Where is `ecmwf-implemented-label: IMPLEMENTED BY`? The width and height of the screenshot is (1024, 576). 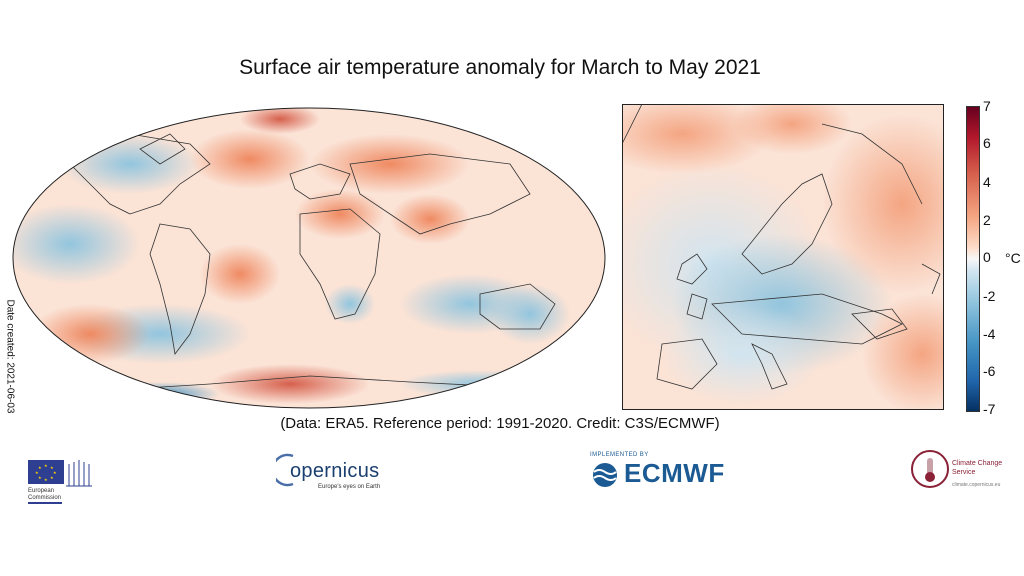
ecmwf-implemented-label: IMPLEMENTED BY is located at coordinates (619, 455).